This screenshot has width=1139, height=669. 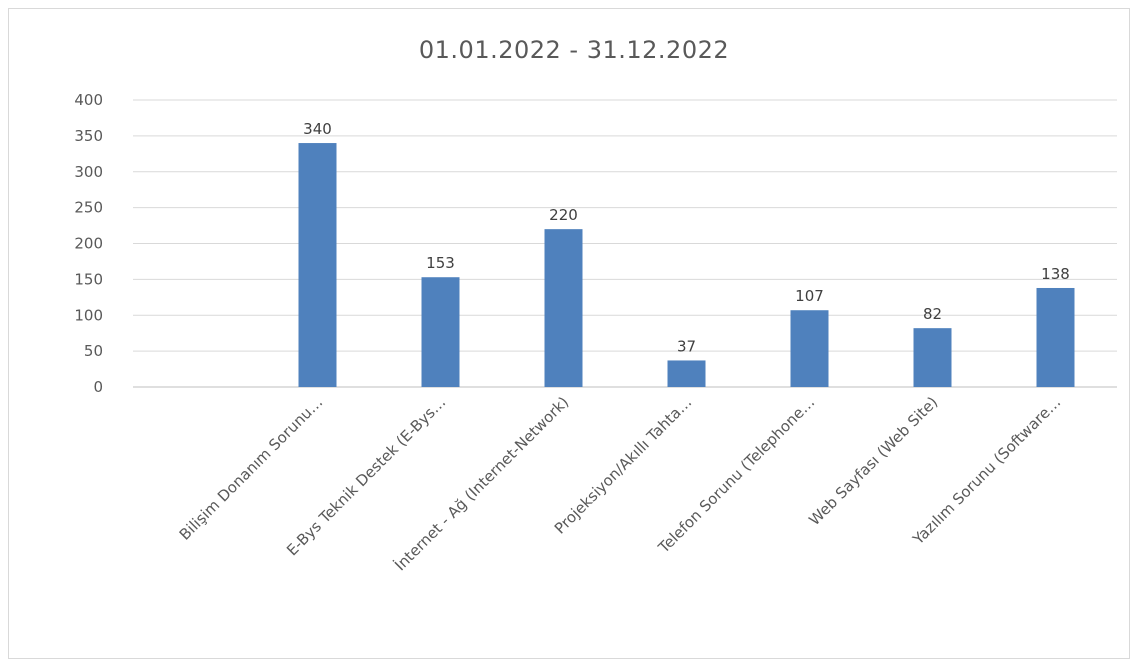 What do you see at coordinates (317, 129) in the screenshot?
I see `data-label: 340` at bounding box center [317, 129].